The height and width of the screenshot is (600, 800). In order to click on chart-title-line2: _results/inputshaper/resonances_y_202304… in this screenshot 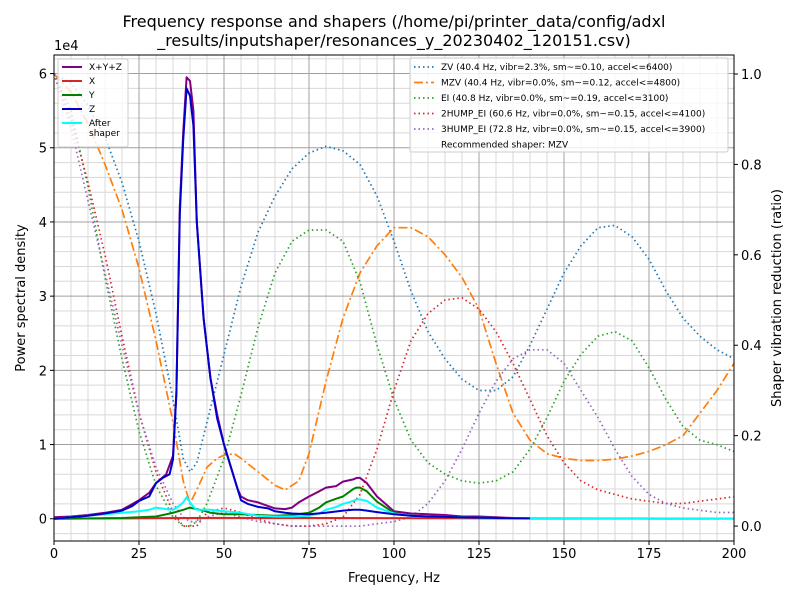, I will do `click(393, 41)`.